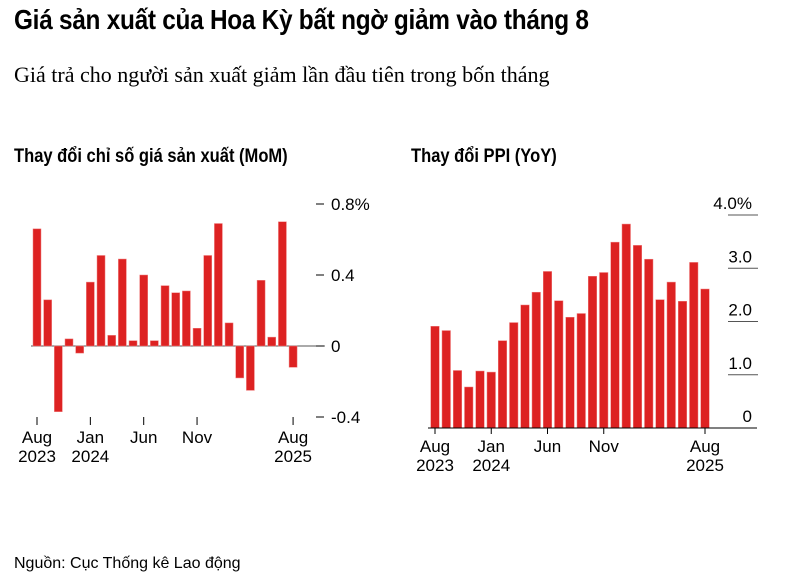 The image size is (795, 582). I want to click on yoy-x-tick-label: Jun, so click(547, 446).